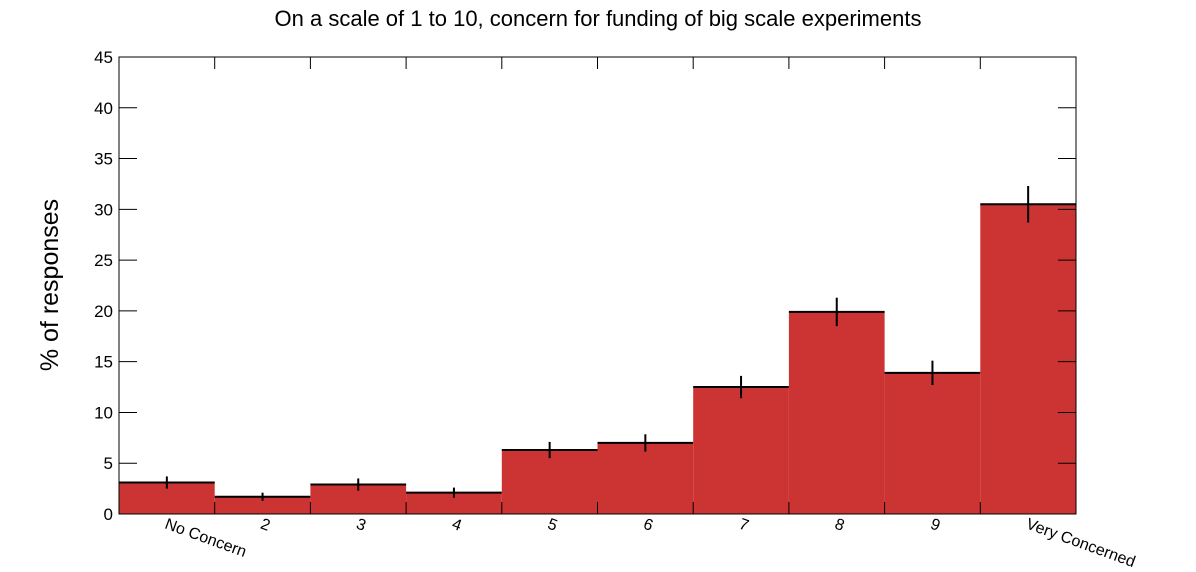  Describe the element at coordinates (361, 525) in the screenshot. I see `x-tick-label: 3` at that location.